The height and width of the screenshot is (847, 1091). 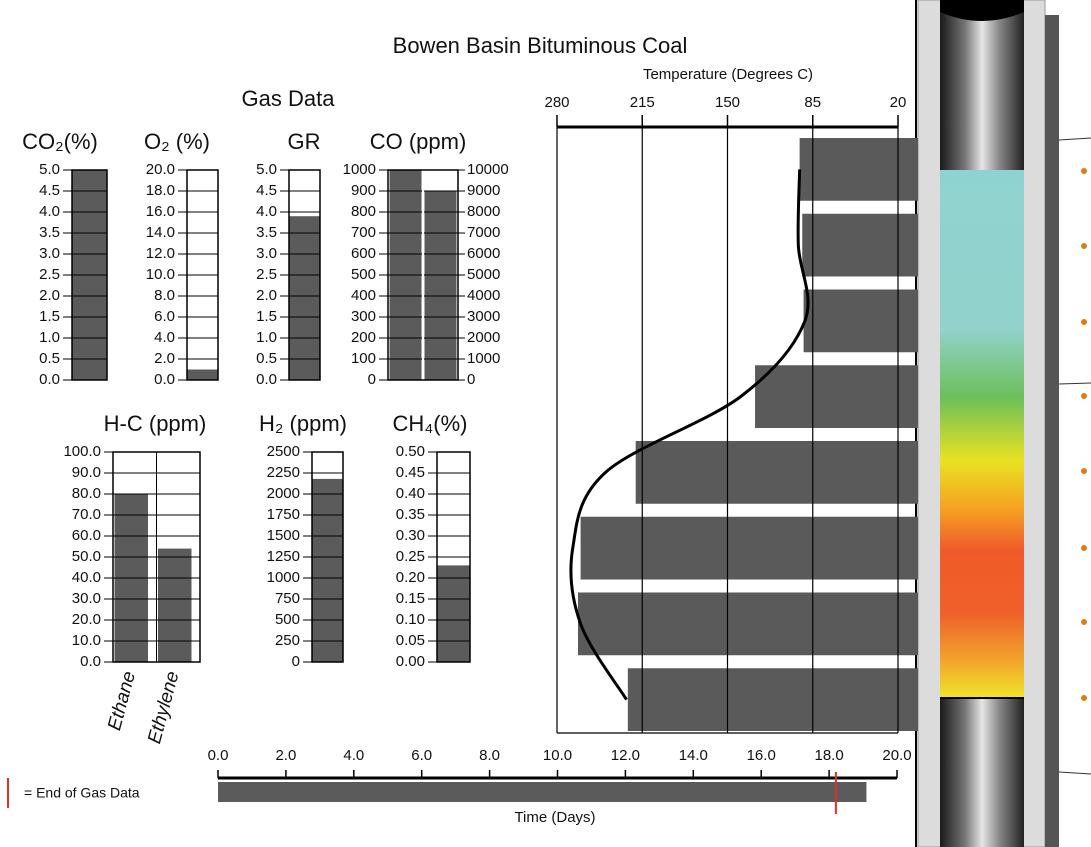 I want to click on heat-zone, so click(x=982, y=434).